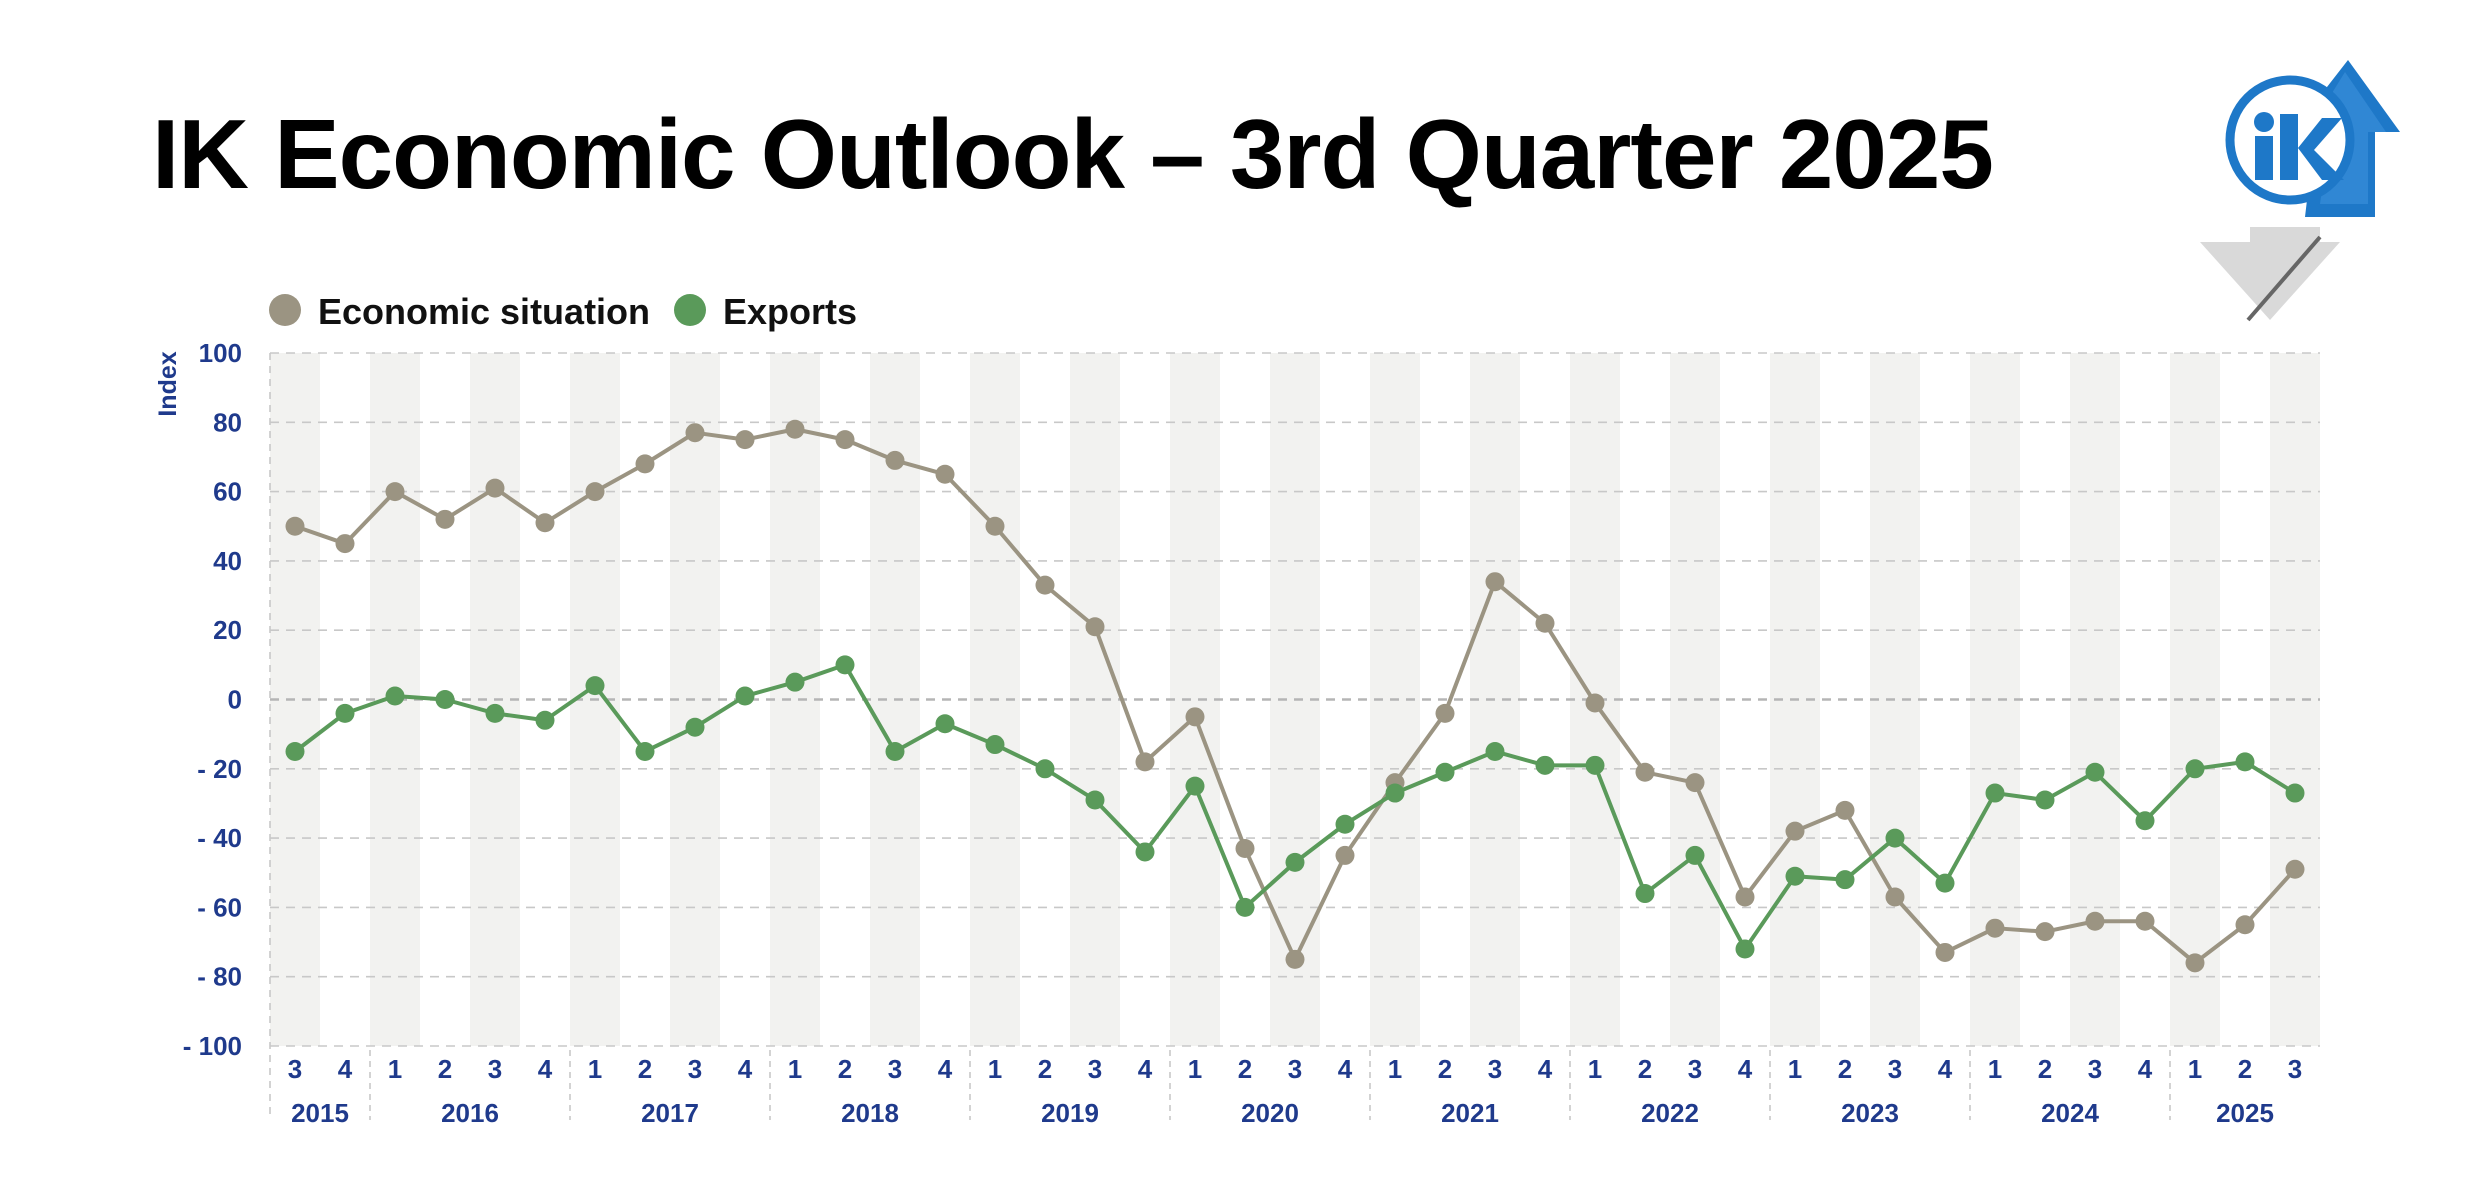  I want to click on y-tick-label: - 40, so click(219, 838).